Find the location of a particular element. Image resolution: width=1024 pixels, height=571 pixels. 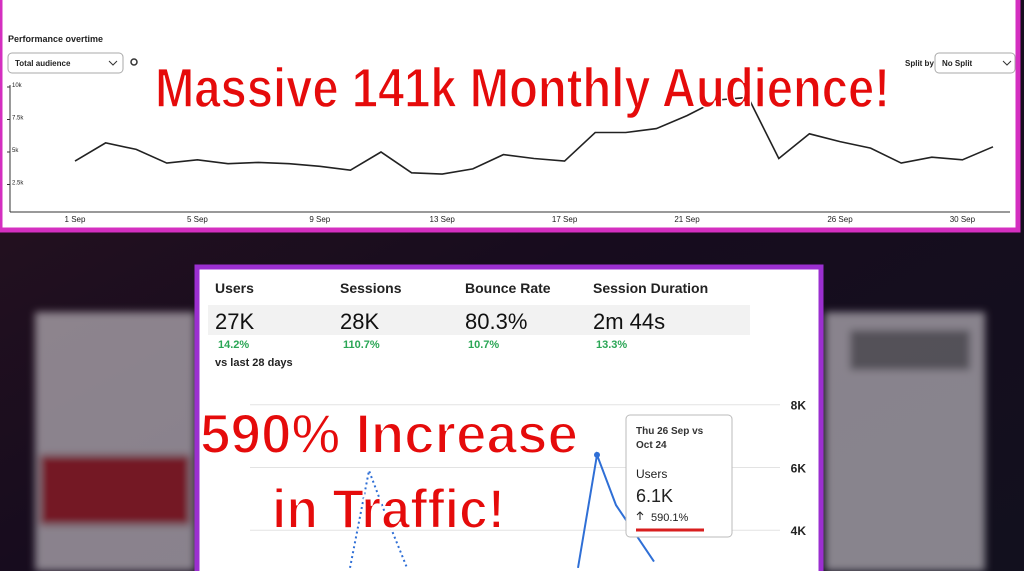

tooltip-metric: Users is located at coordinates (651, 474).